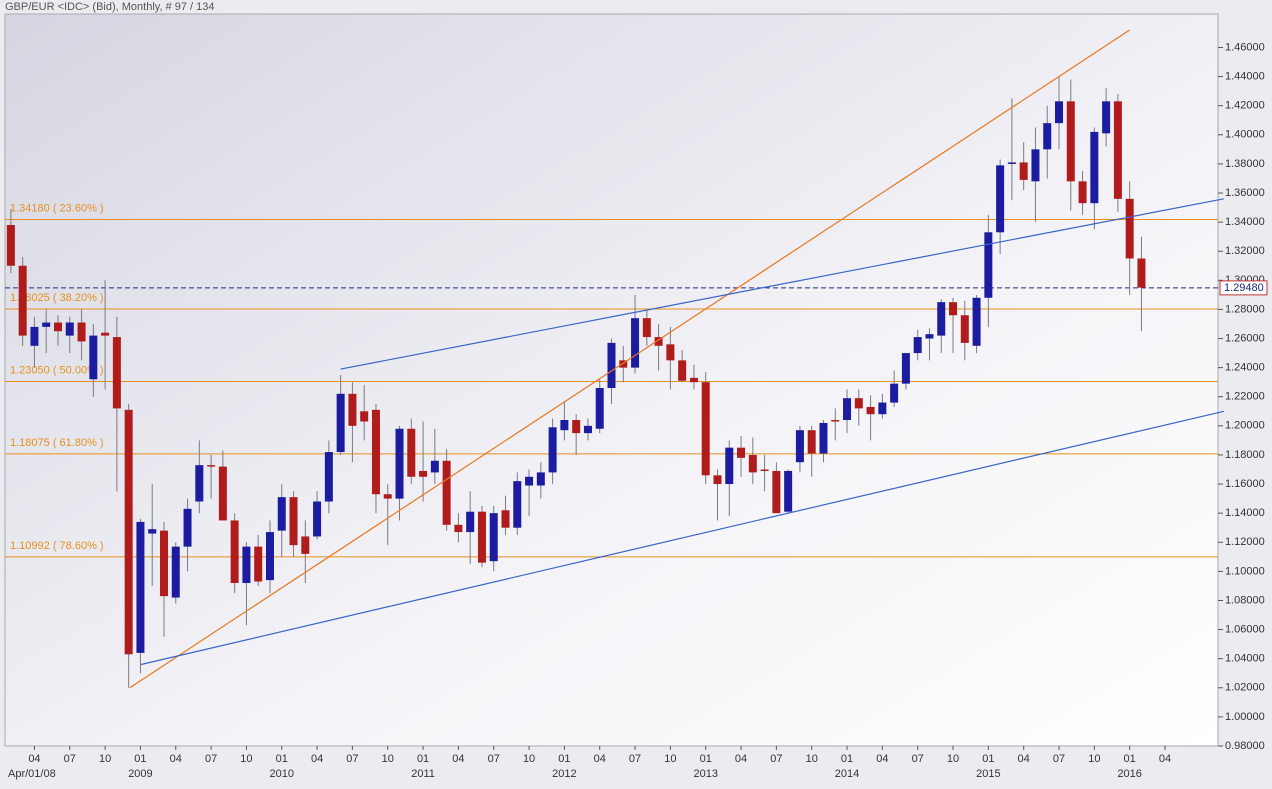 The height and width of the screenshot is (789, 1272). What do you see at coordinates (57, 298) in the screenshot?
I see `level-label: 1.28025 ( 38.20% )` at bounding box center [57, 298].